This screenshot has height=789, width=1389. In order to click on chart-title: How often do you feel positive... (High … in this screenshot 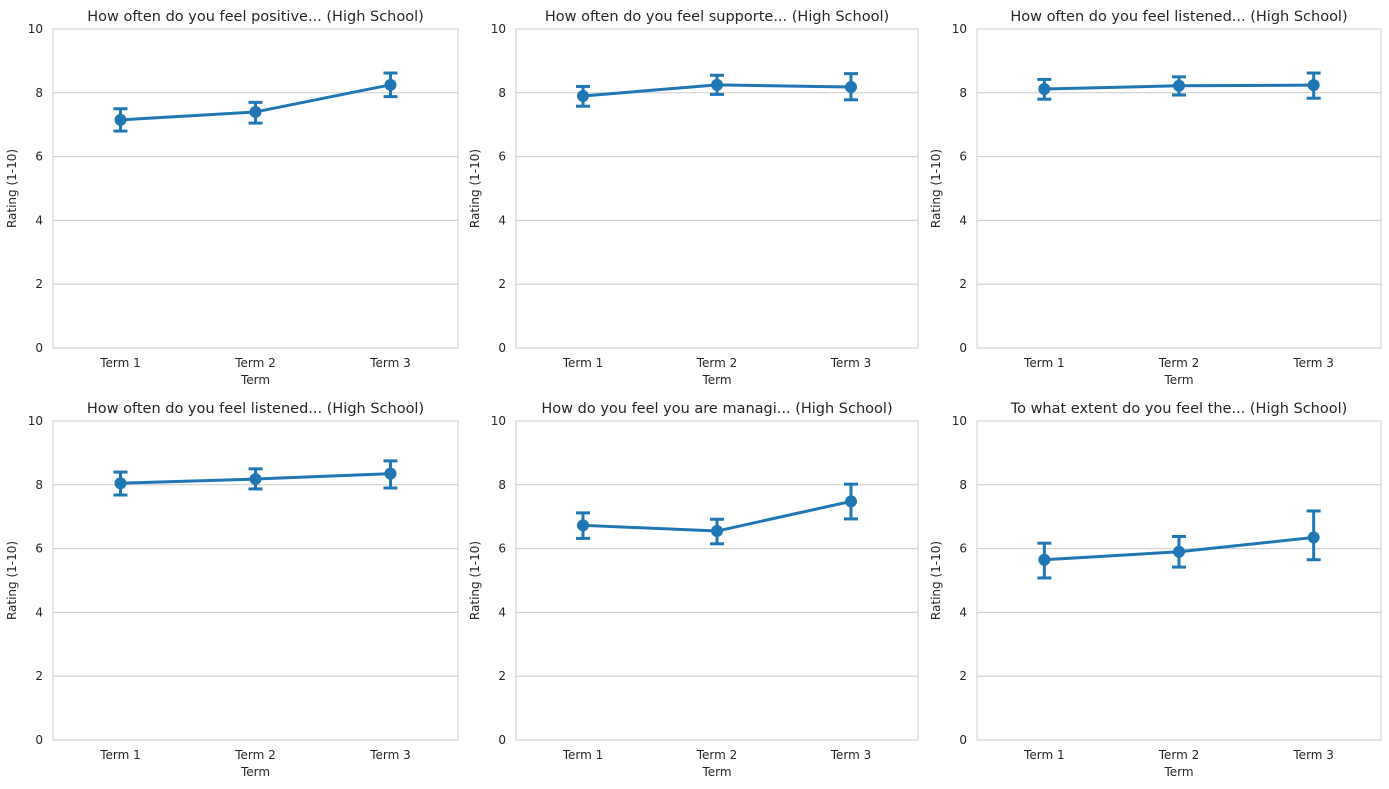, I will do `click(255, 17)`.